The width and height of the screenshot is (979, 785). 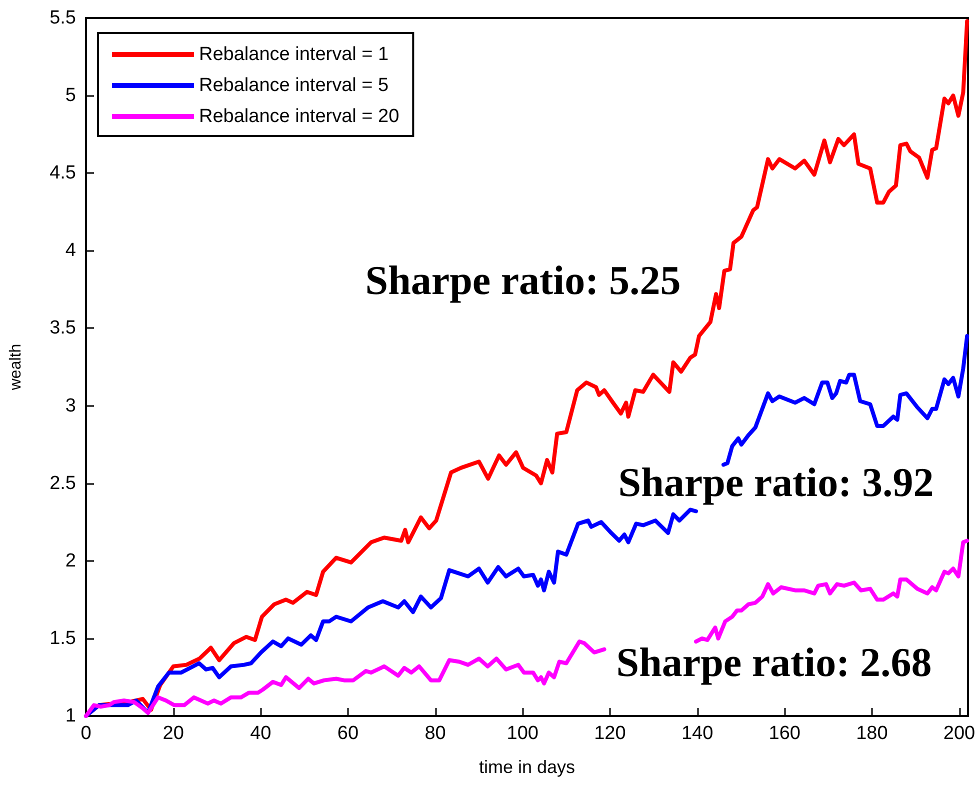 I want to click on y-tick-label: 1.5, so click(x=63, y=638).